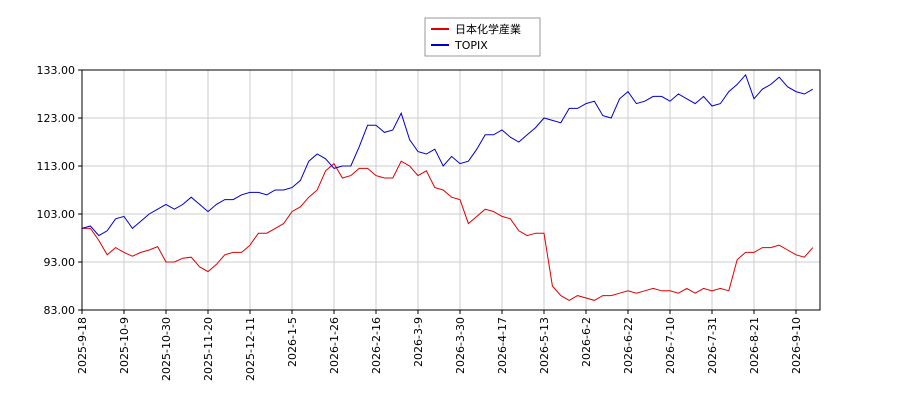 The width and height of the screenshot is (900, 400). I want to click on x-tick-label: 2025-10-30, so click(166, 349).